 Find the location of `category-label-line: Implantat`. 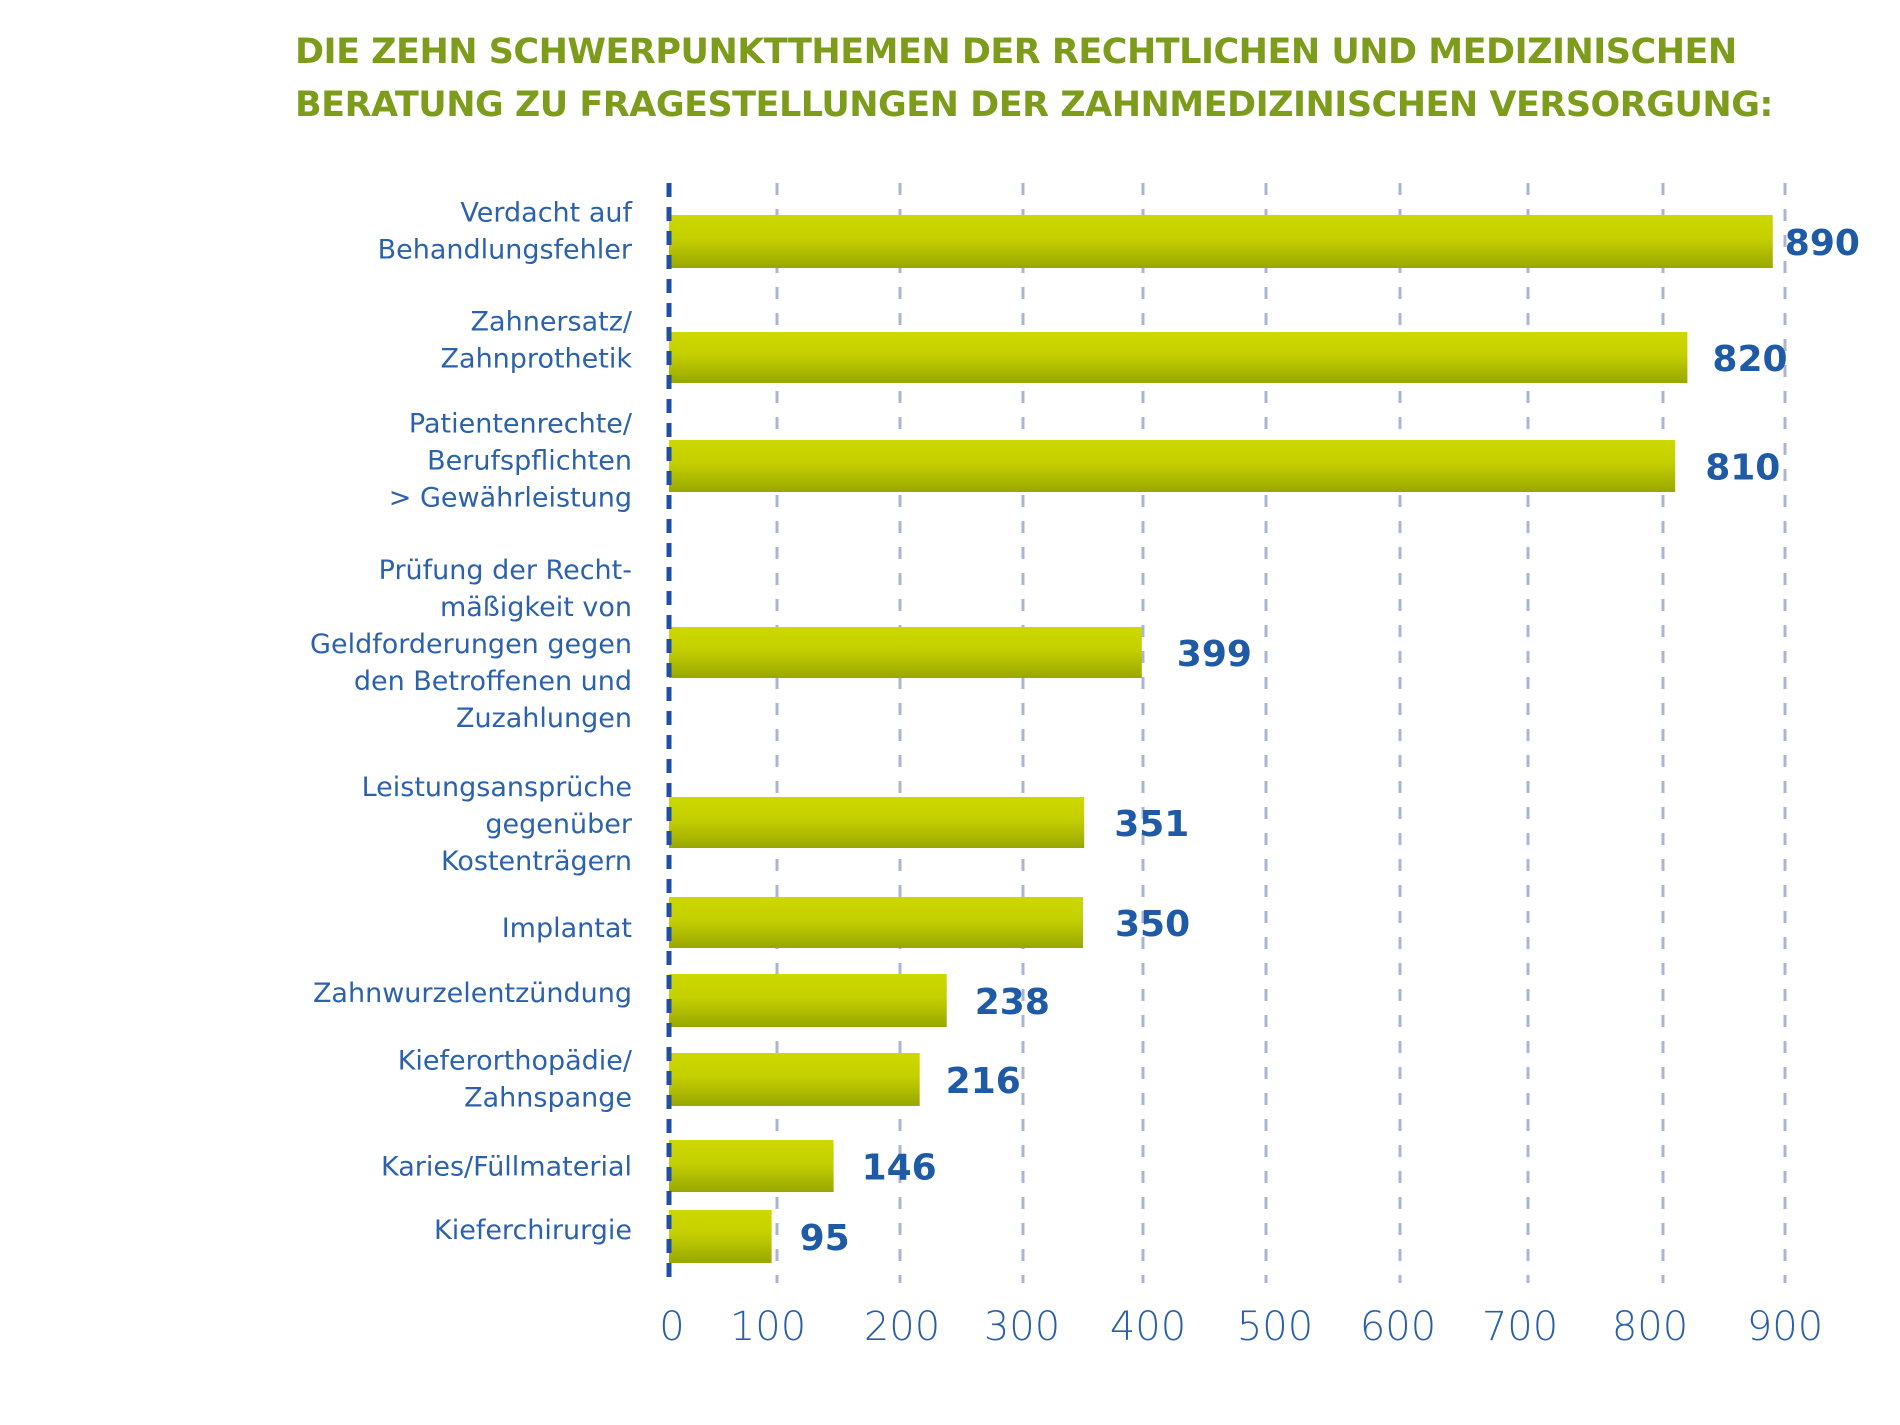

category-label-line: Implantat is located at coordinates (567, 928).